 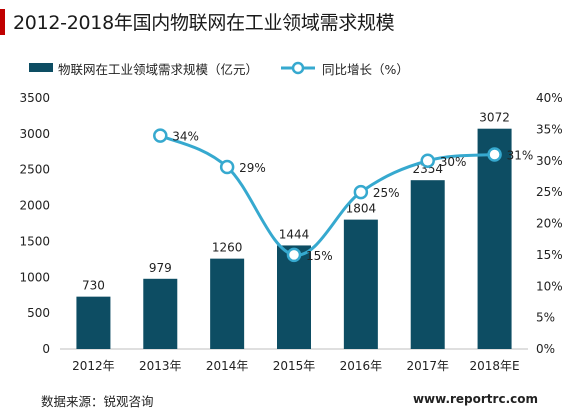 What do you see at coordinates (252, 168) in the screenshot?
I see `growth-value-label: 29%` at bounding box center [252, 168].